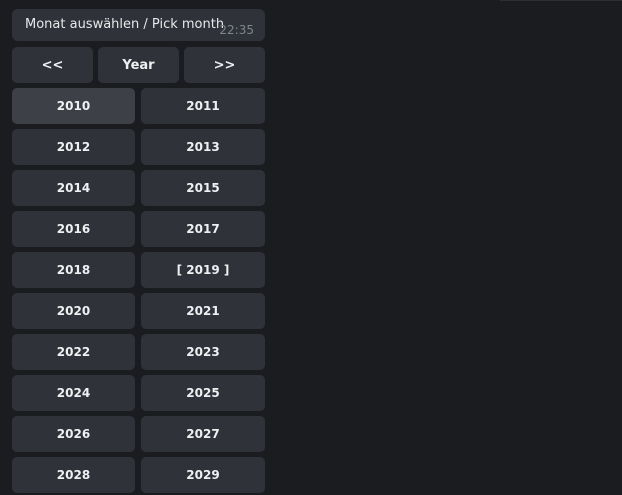 The image size is (622, 495). Describe the element at coordinates (203, 270) in the screenshot. I see `year-button: [ 2019 ]` at that location.